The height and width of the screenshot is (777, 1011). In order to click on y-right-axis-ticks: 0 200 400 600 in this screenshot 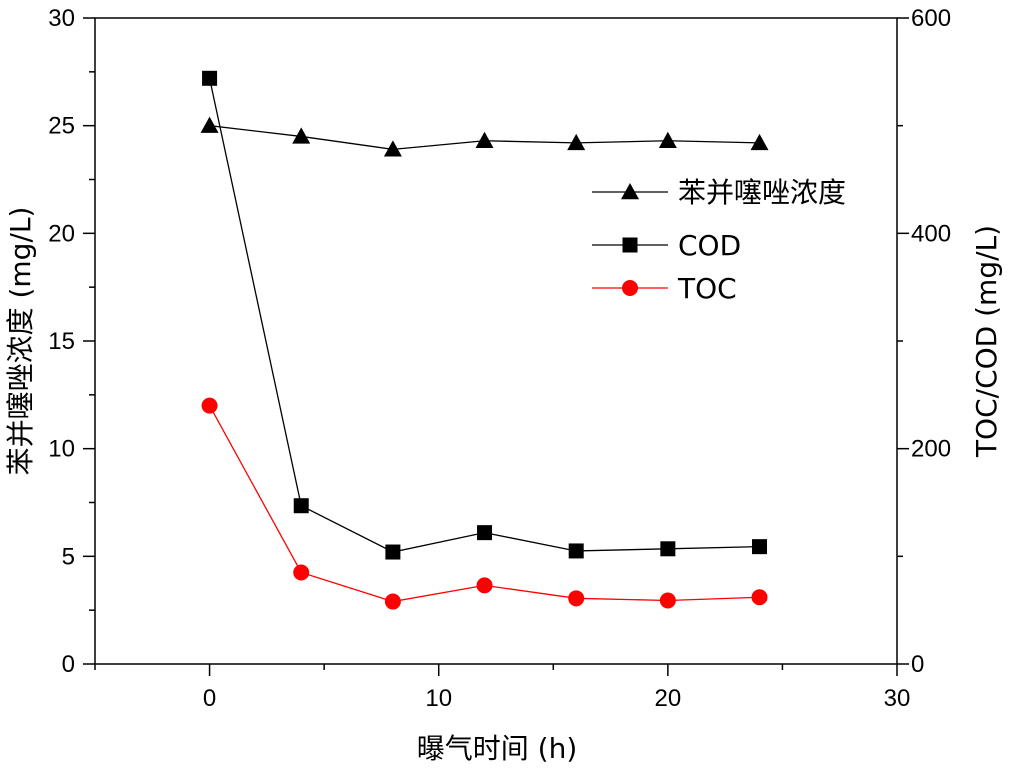, I will do `click(924, 341)`.